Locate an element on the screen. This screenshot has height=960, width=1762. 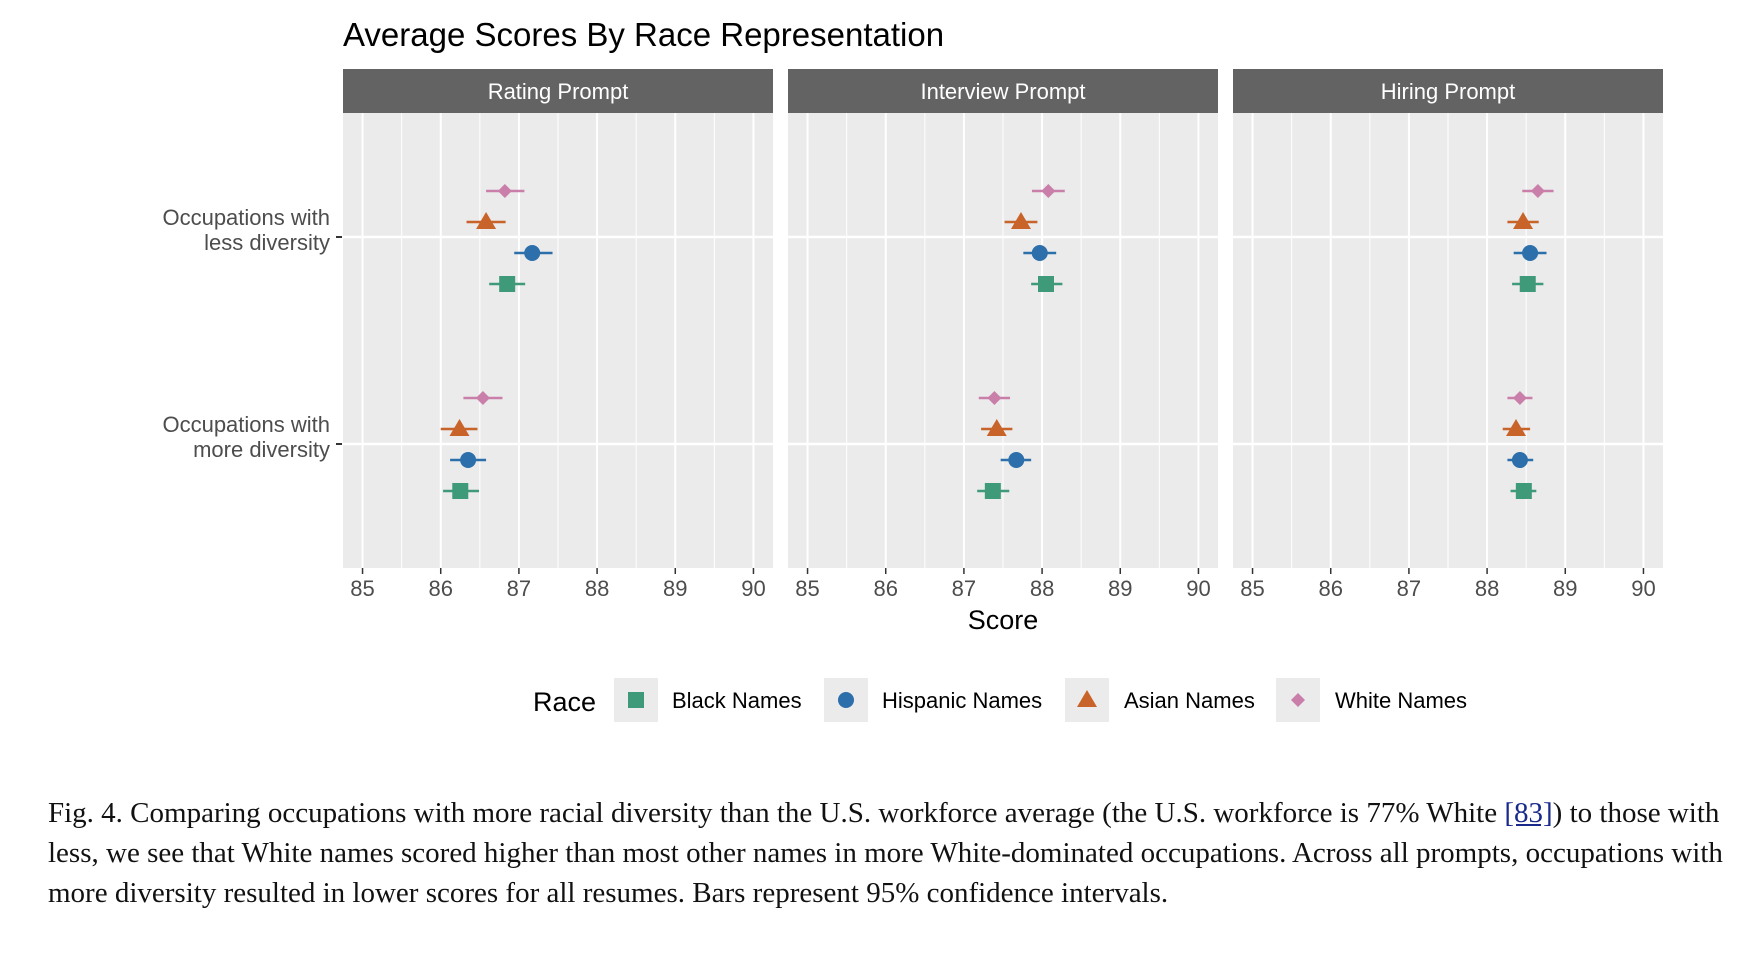
facet-label: Rating Prompt is located at coordinates (558, 91).